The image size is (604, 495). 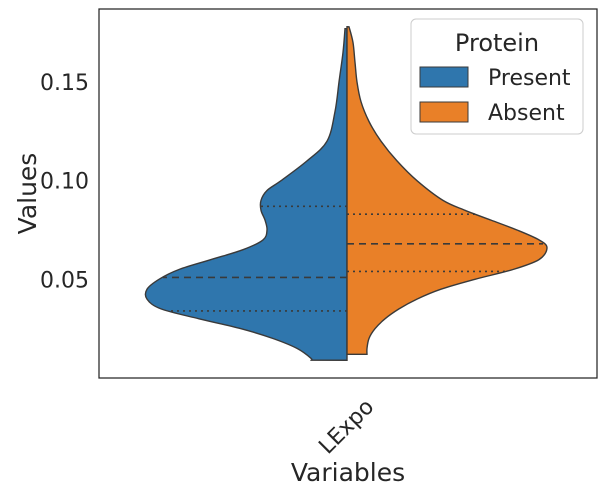 I want to click on legend: Protein Present Absent, so click(x=497, y=76).